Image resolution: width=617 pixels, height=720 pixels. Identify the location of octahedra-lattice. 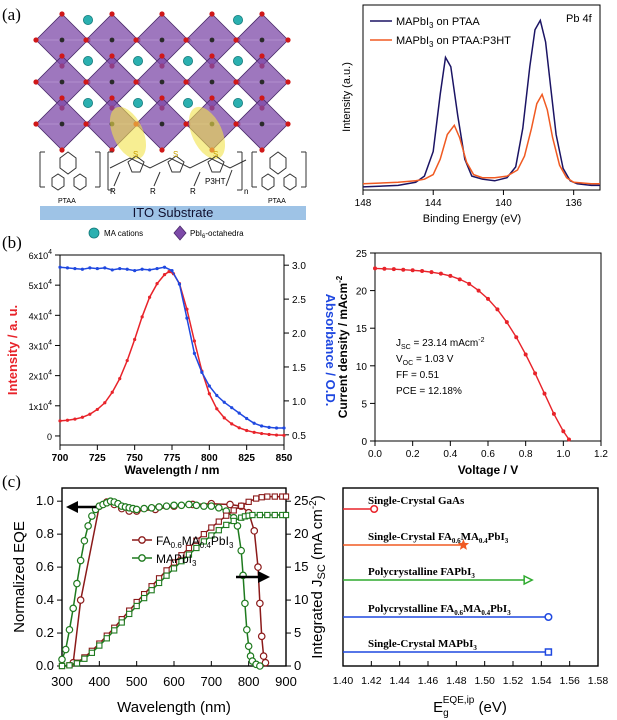
(162, 82).